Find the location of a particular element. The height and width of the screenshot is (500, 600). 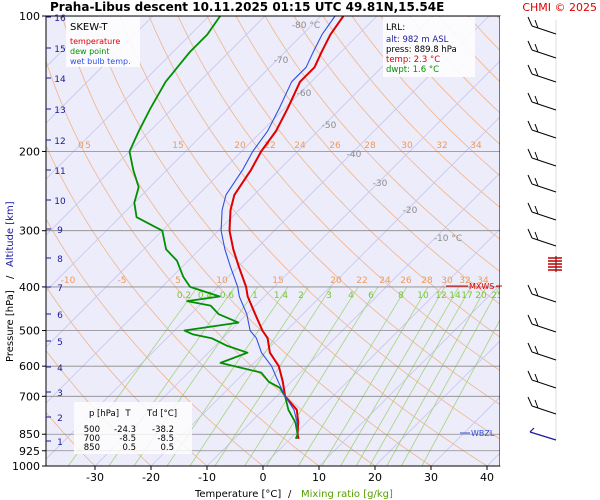

x-tick-label: 40 is located at coordinates (487, 477).